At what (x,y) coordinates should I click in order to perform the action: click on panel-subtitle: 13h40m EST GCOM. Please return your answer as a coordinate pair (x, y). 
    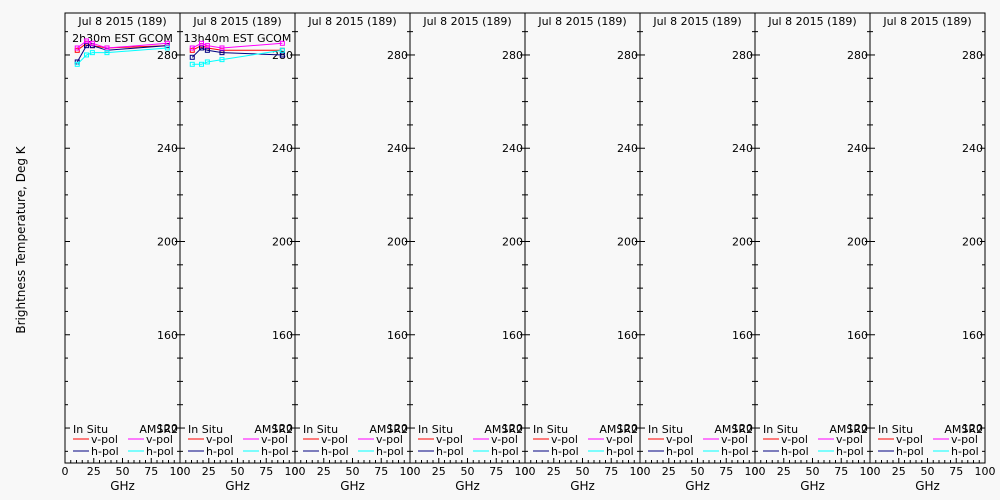
    Looking at the image, I should click on (238, 38).